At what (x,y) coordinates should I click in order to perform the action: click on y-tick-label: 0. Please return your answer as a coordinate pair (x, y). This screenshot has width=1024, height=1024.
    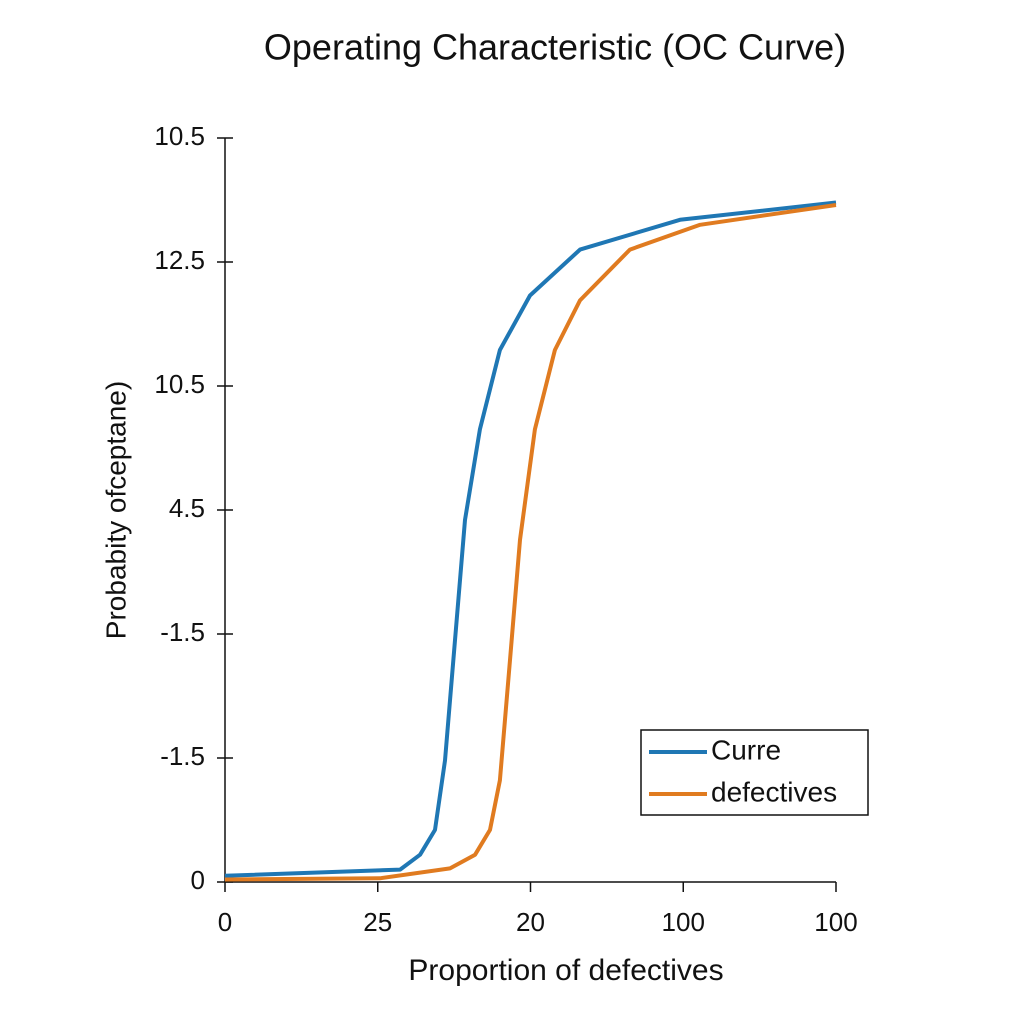
    Looking at the image, I should click on (198, 880).